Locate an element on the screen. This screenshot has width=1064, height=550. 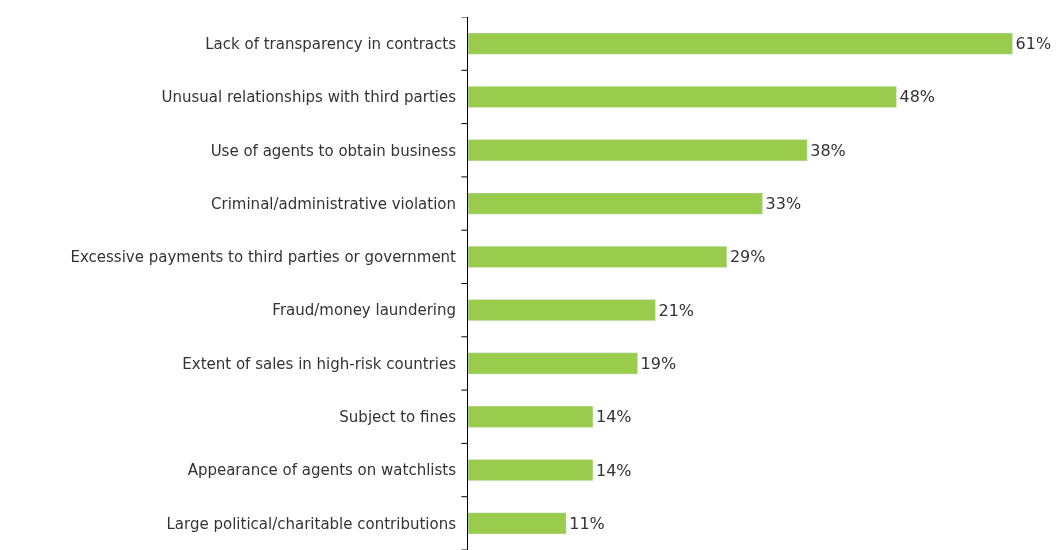
data-label: 29% is located at coordinates (747, 257).